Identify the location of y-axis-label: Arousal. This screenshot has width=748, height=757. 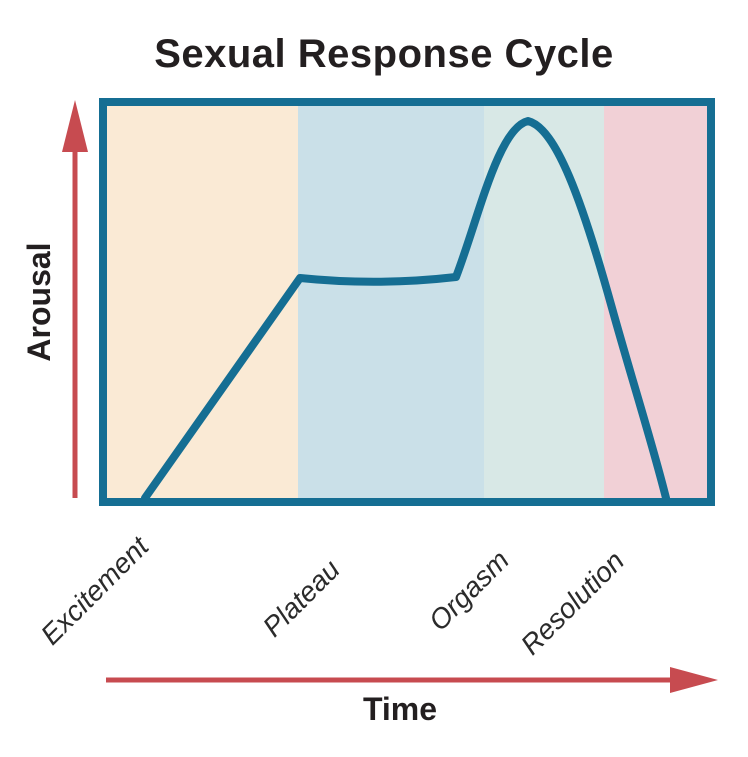
(39, 302).